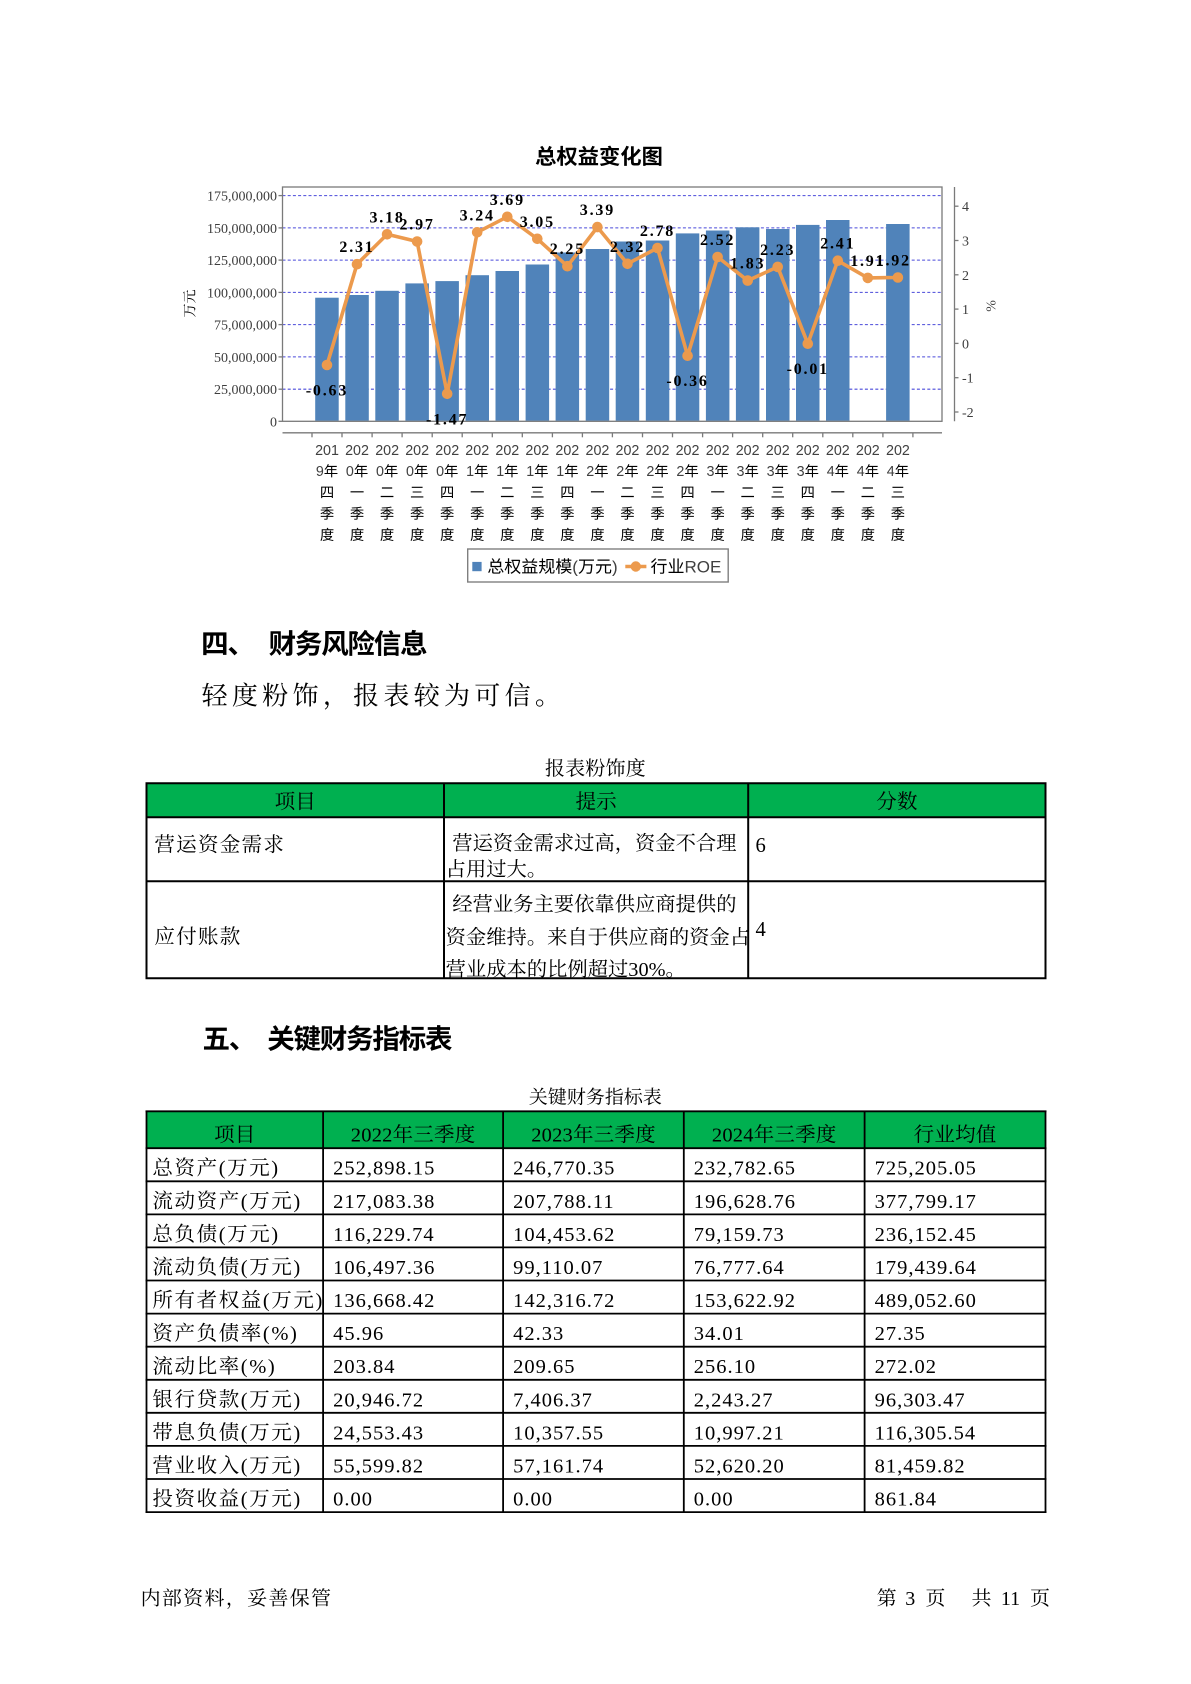 The height and width of the screenshot is (1684, 1191). I want to click on svg-text: 3.05, so click(537, 222).